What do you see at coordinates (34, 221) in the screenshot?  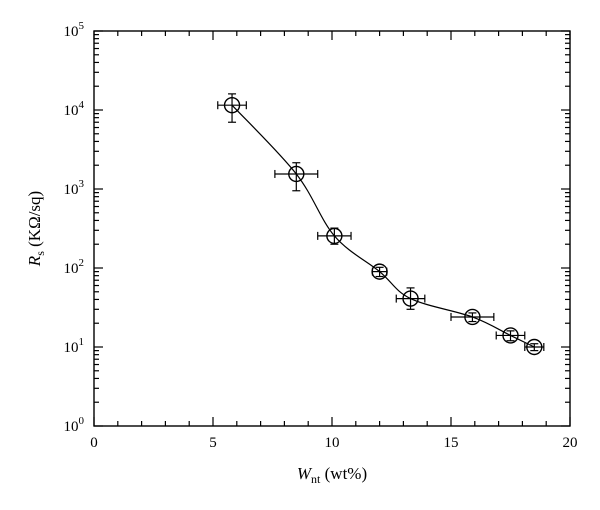 I see `y-axis-label-unit: (KΩ/sq)` at bounding box center [34, 221].